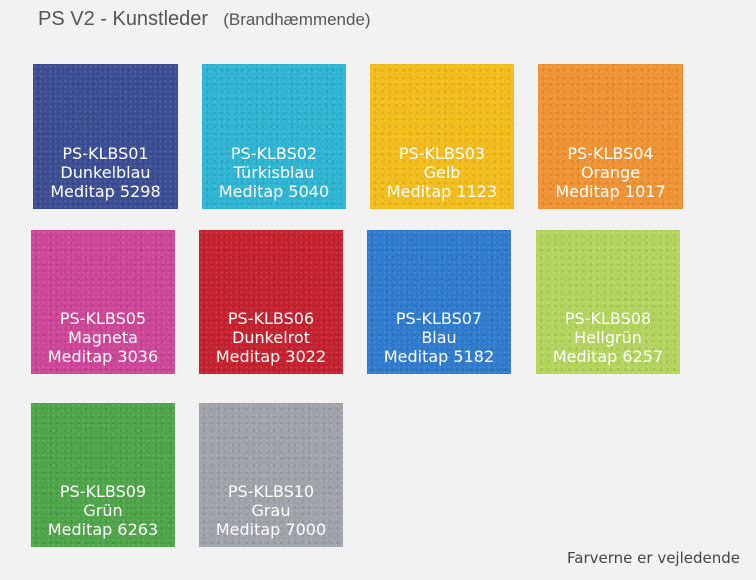  What do you see at coordinates (105, 191) in the screenshot?
I see `swatch-reference: Meditap 5298` at bounding box center [105, 191].